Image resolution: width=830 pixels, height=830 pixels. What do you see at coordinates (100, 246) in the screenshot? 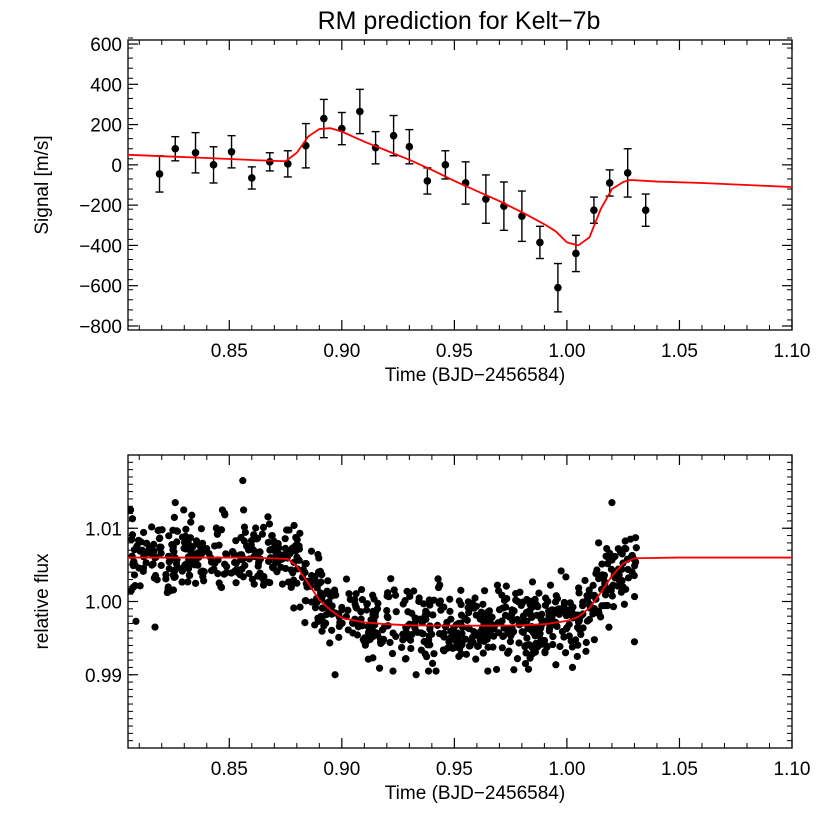
I see `y-tick-label: −400` at bounding box center [100, 246].